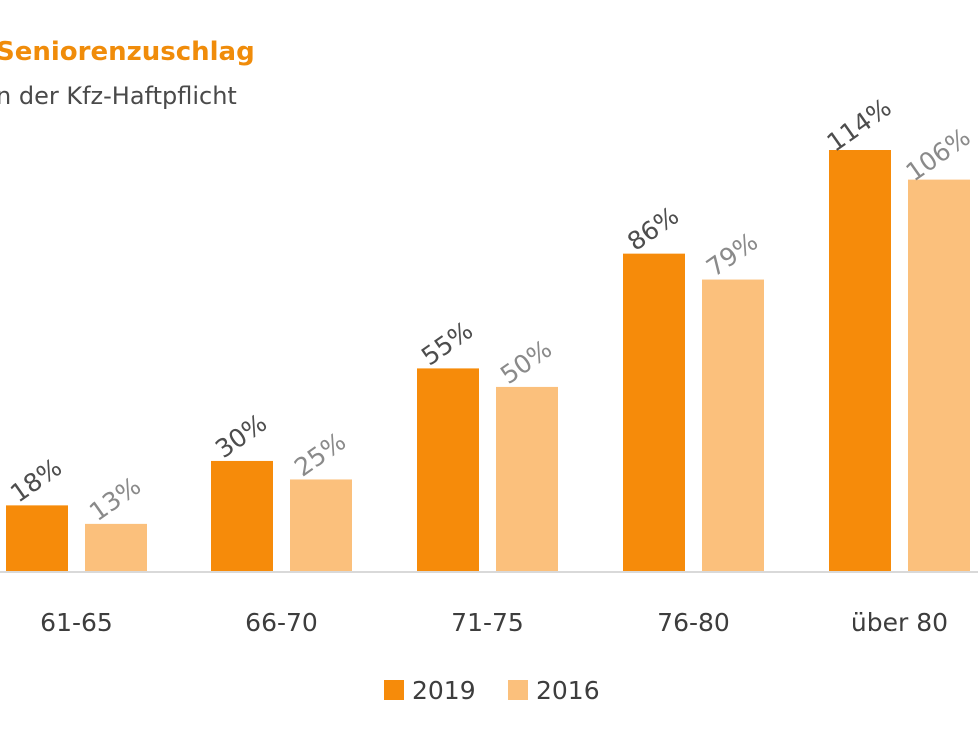 The image size is (978, 734). What do you see at coordinates (444, 690) in the screenshot?
I see `legend-label-2019: 2019` at bounding box center [444, 690].